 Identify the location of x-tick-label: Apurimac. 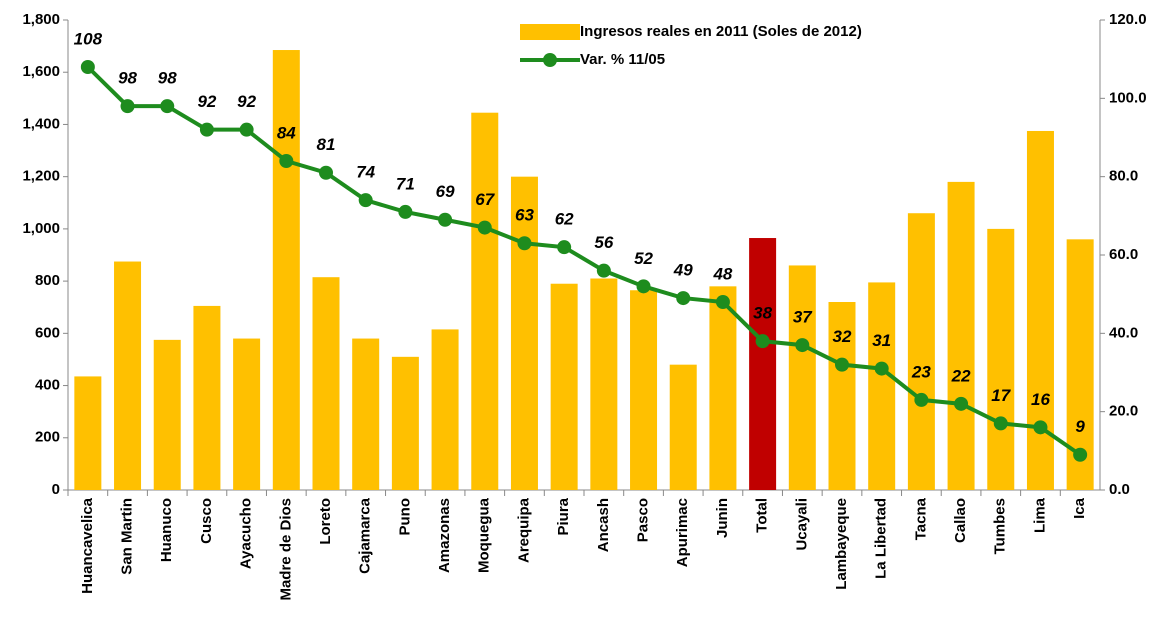
(682, 532).